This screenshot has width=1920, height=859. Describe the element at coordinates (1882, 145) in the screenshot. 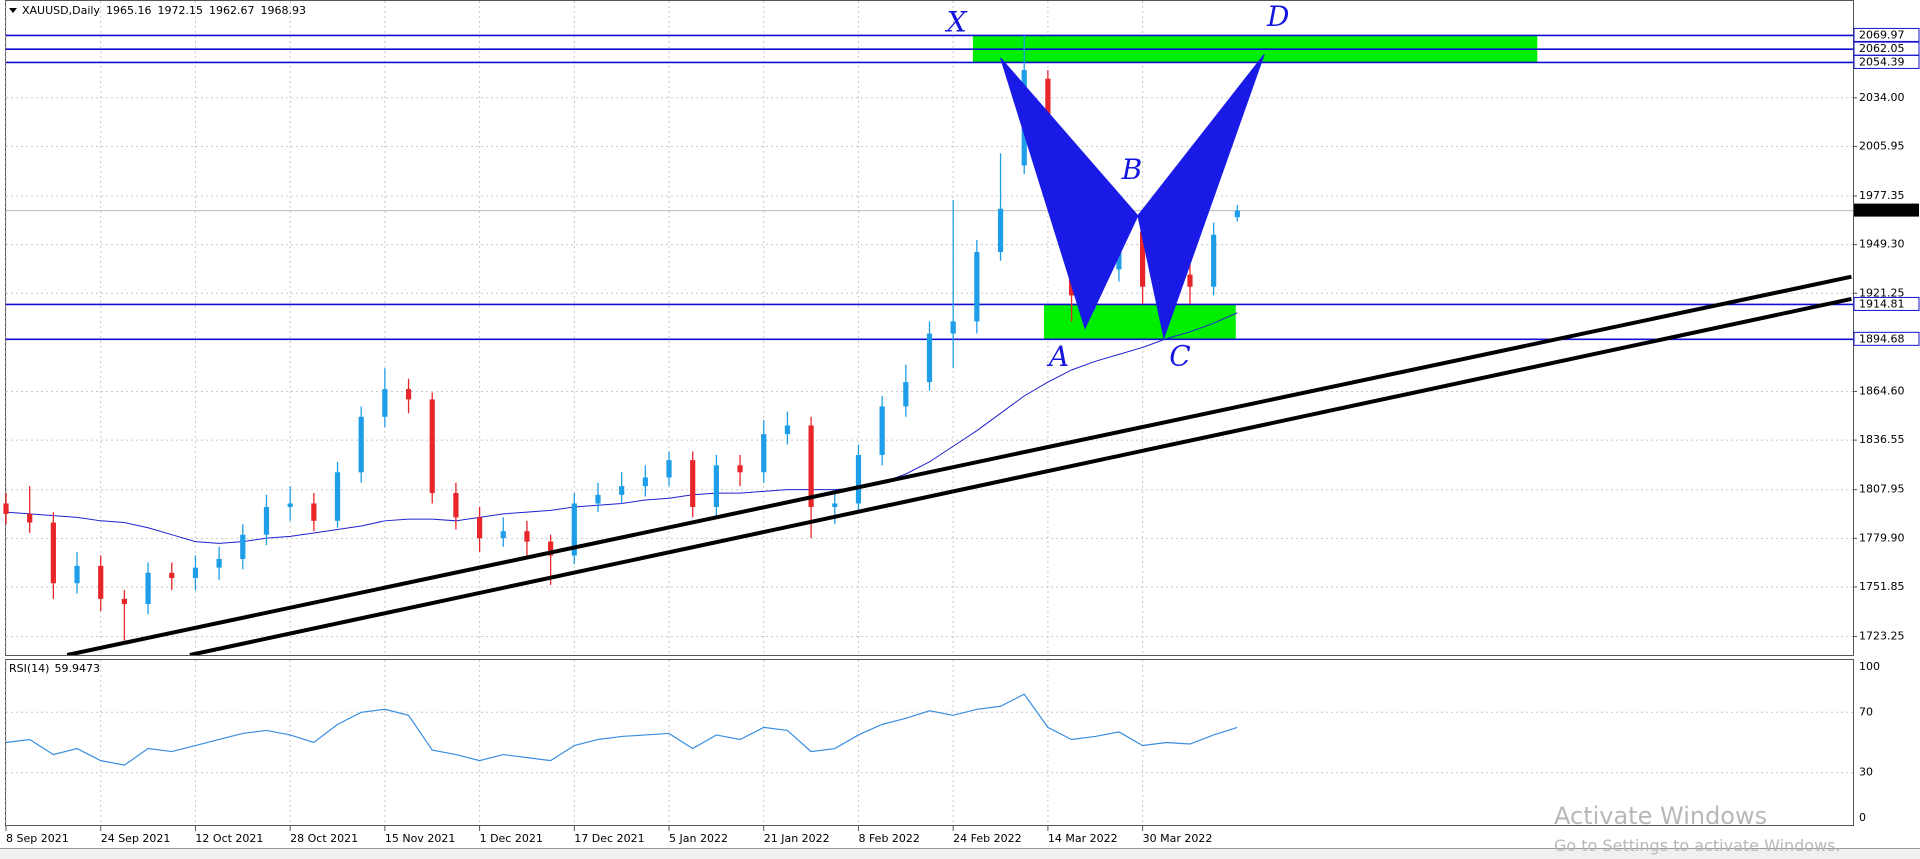

I see `y-tick-label: 2005.95` at that location.